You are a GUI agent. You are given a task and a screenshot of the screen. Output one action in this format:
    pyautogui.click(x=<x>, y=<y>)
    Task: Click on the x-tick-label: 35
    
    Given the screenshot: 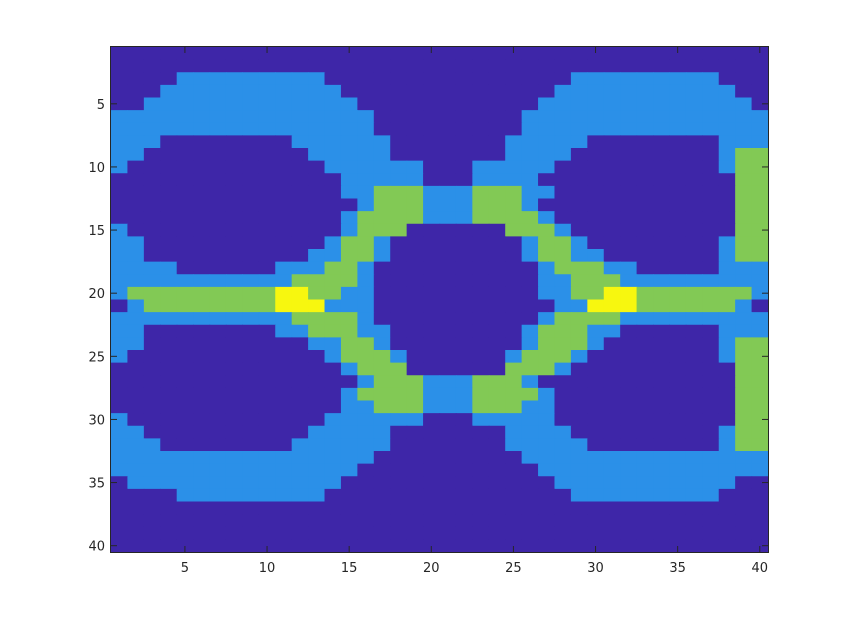 What is the action you would take?
    pyautogui.click(x=677, y=568)
    